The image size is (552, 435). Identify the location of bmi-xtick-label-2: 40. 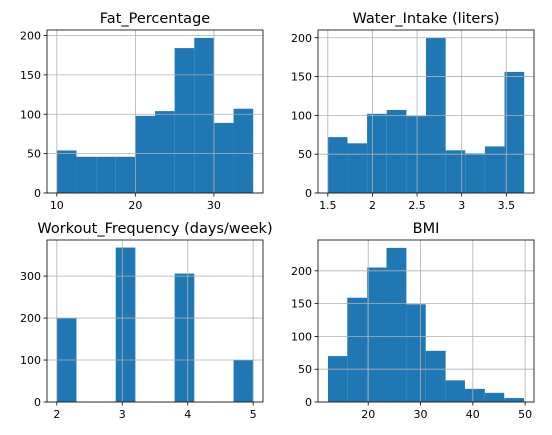
(473, 414).